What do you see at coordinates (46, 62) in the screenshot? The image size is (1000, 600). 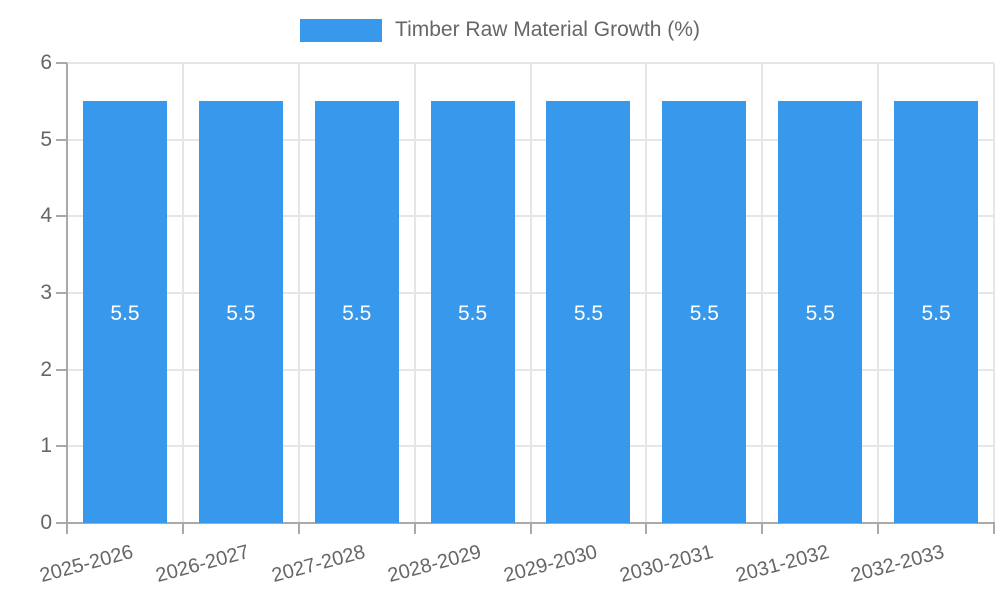 I see `y-tick-label: 6` at bounding box center [46, 62].